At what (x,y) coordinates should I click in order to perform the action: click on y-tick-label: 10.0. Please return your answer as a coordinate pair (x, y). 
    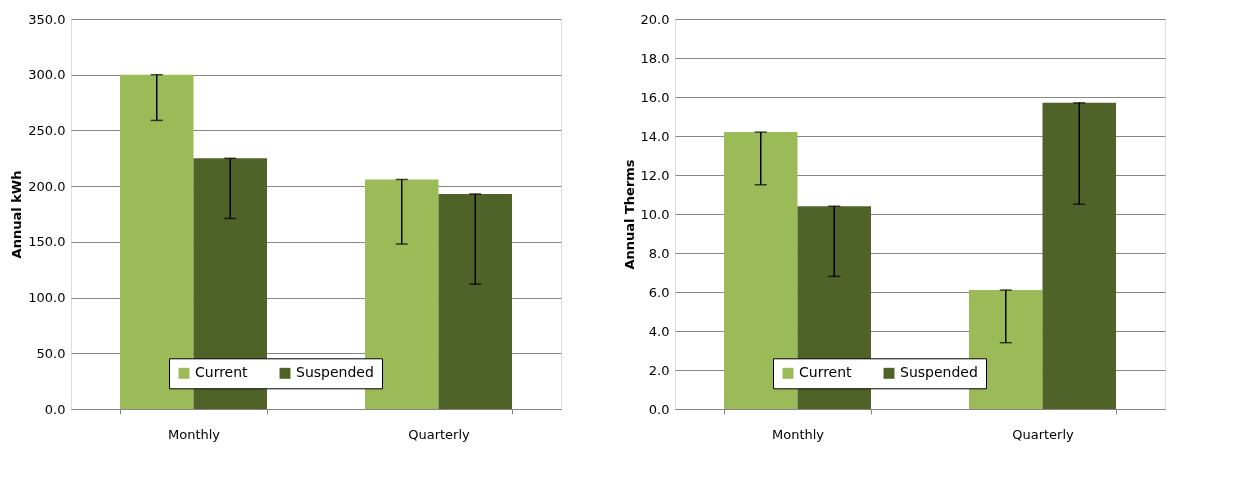
    Looking at the image, I should click on (655, 214).